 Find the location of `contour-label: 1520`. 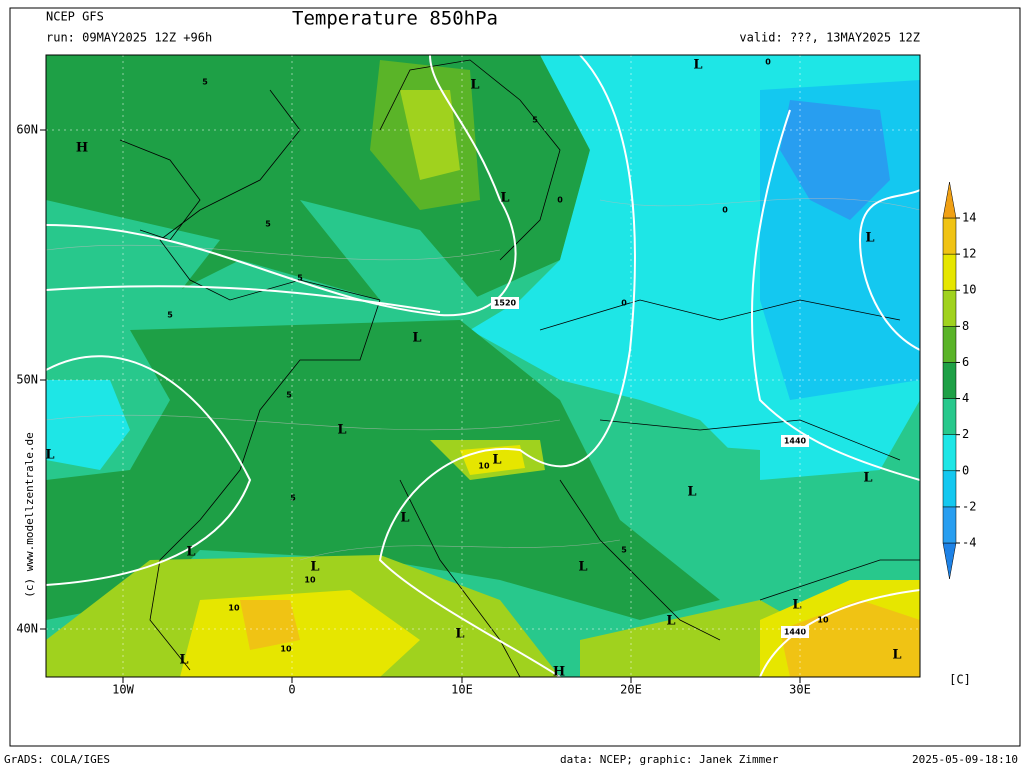

contour-label: 1520 is located at coordinates (505, 303).